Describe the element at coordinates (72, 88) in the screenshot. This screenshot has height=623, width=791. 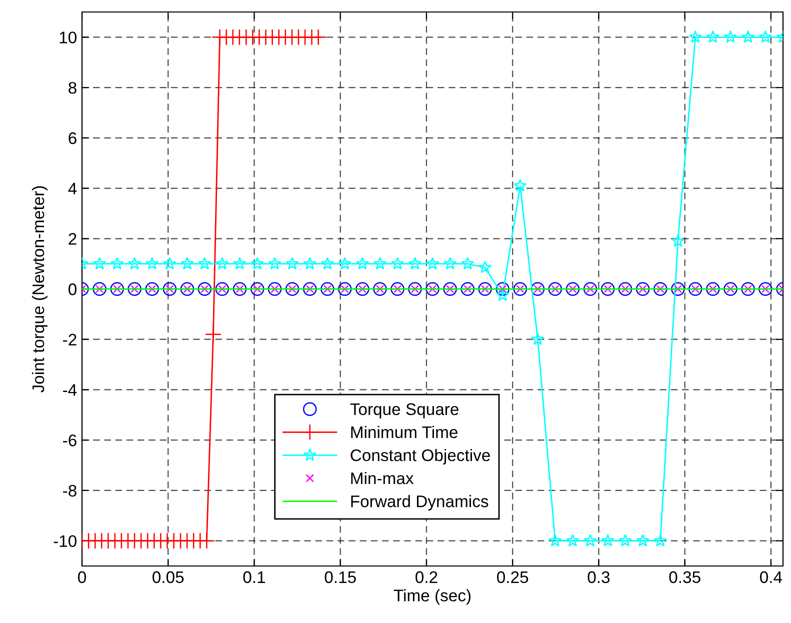
I see `y-tick-label: 8` at that location.